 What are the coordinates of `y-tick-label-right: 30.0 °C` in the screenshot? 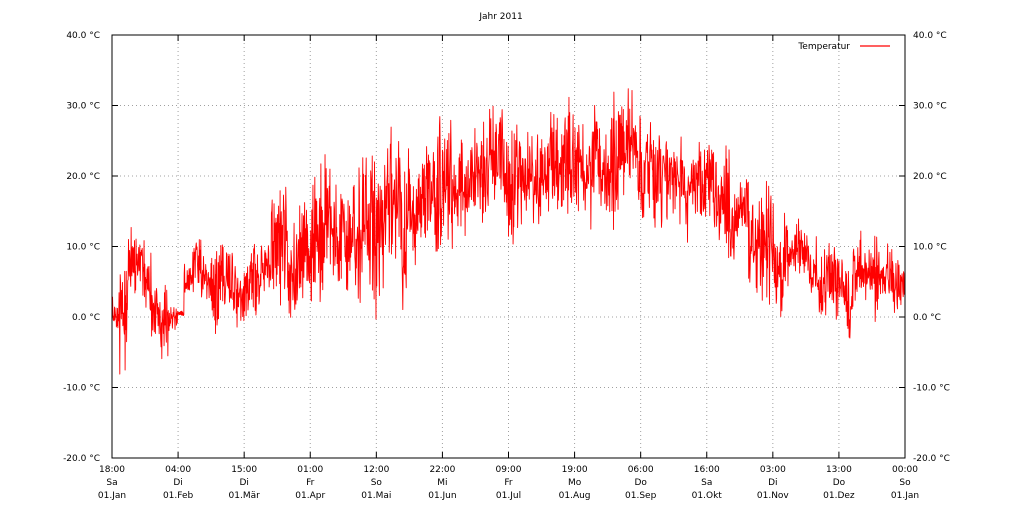 It's located at (930, 107).